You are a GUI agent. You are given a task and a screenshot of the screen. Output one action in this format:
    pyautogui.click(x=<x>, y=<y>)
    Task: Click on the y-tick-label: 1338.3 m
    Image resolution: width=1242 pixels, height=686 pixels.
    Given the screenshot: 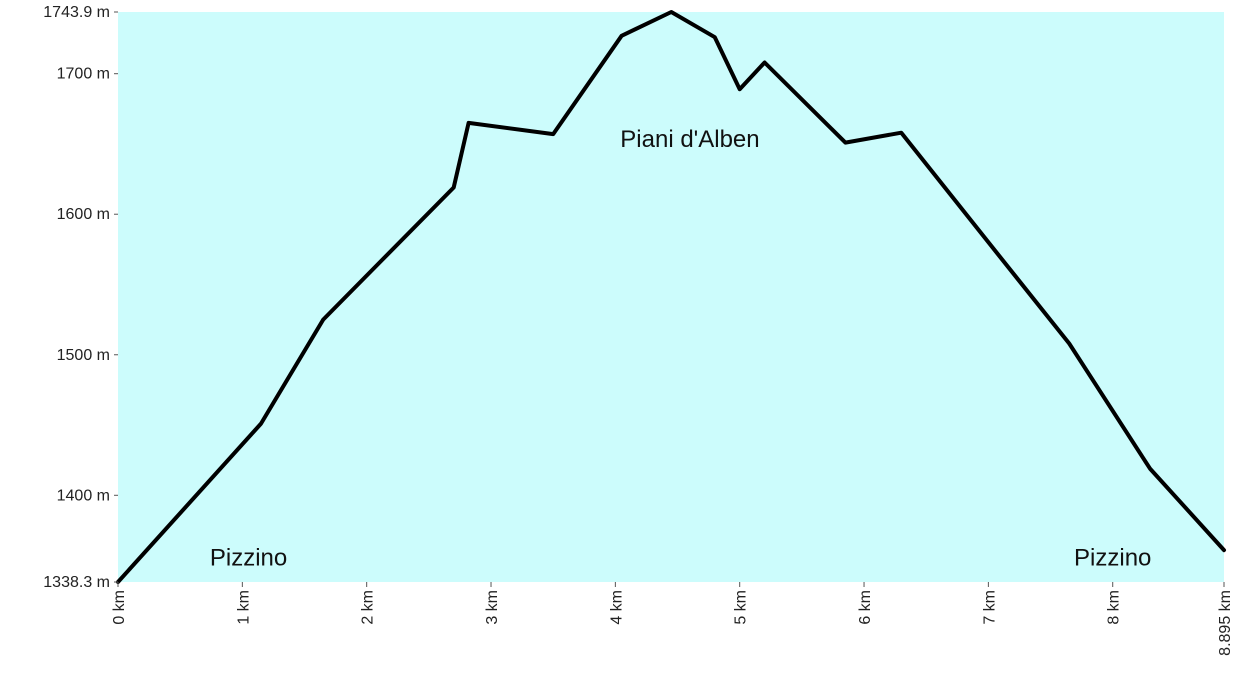 What is the action you would take?
    pyautogui.click(x=76, y=582)
    